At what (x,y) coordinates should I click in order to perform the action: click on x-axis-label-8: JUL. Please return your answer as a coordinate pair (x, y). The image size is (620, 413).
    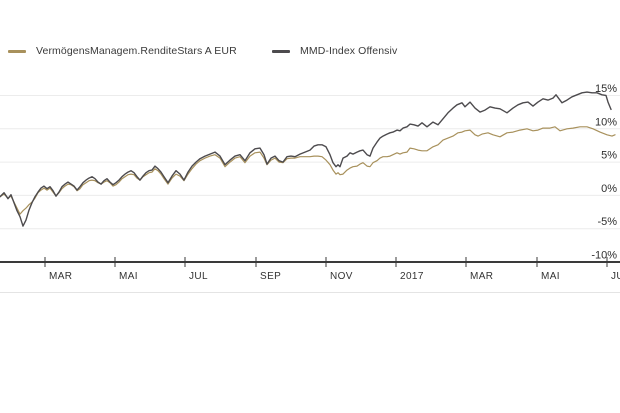
    Looking at the image, I should click on (615, 276).